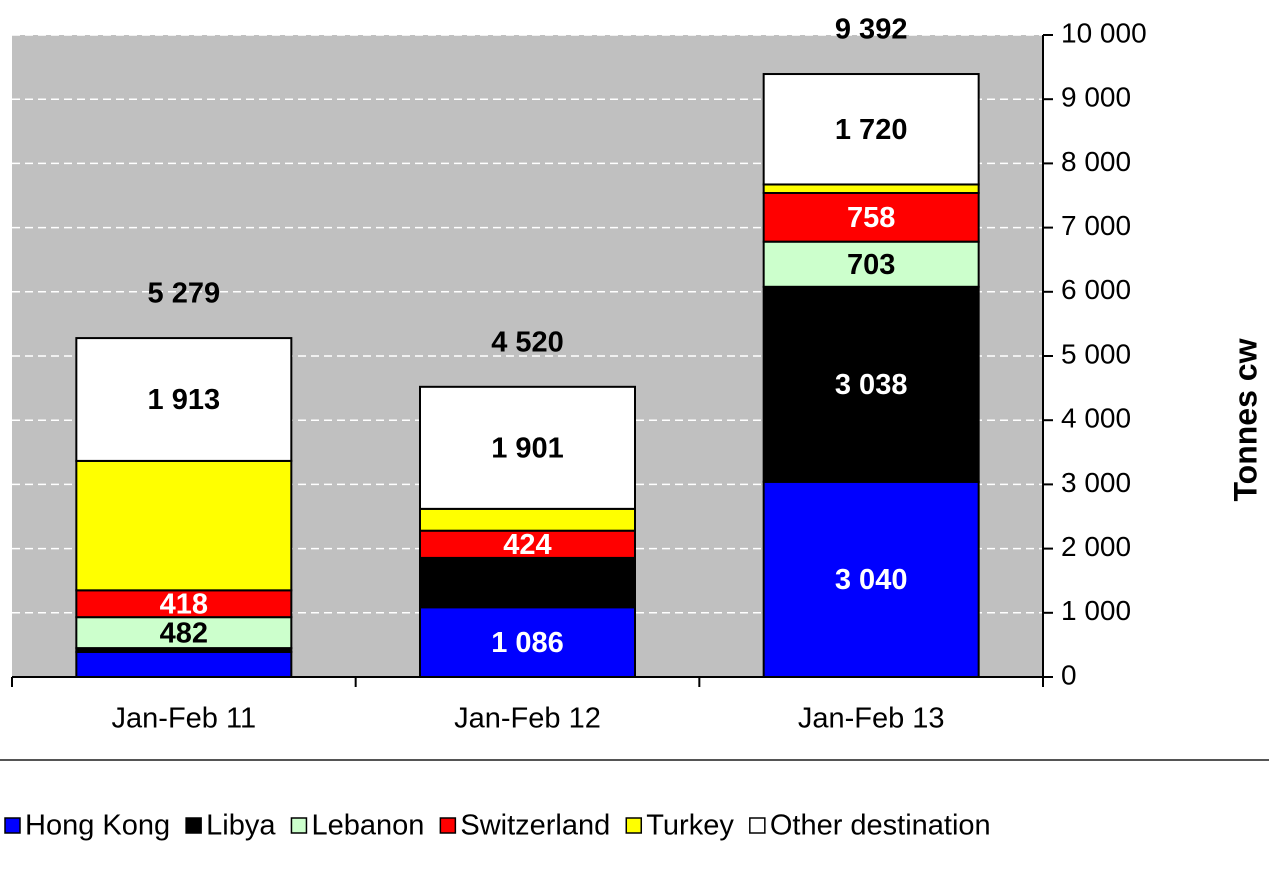 The height and width of the screenshot is (886, 1269). What do you see at coordinates (367, 826) in the screenshot?
I see `legend-label: Lebanon` at bounding box center [367, 826].